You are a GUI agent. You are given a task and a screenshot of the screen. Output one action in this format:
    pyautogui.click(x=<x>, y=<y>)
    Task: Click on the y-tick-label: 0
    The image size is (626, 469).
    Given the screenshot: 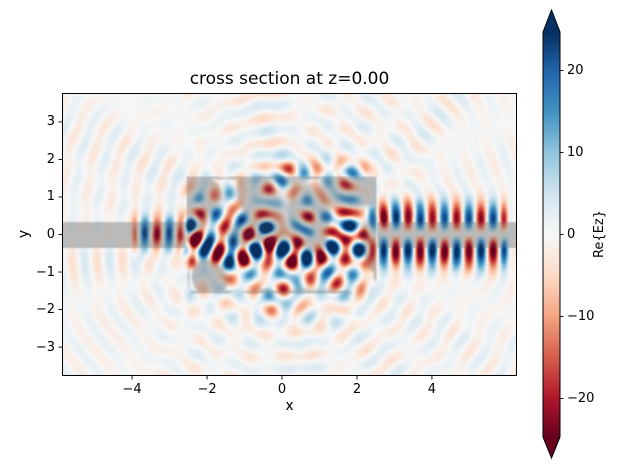 What is the action you would take?
    pyautogui.click(x=50, y=234)
    